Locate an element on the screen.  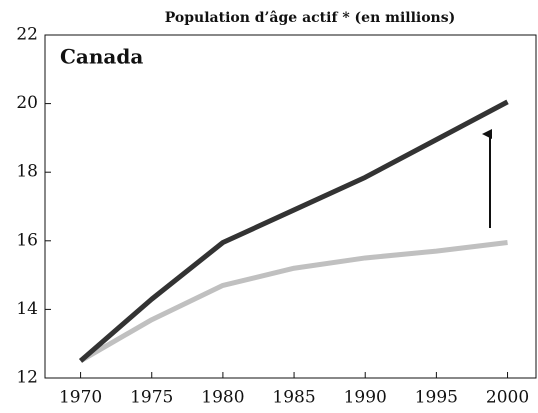
x-tick-label: 1980 is located at coordinates (222, 398).